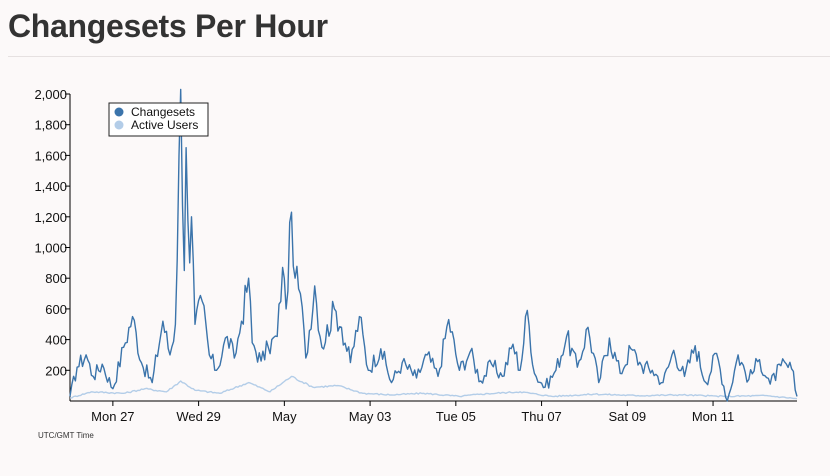  What do you see at coordinates (168, 26) in the screenshot?
I see `page-title: Changesets Per Hour` at bounding box center [168, 26].